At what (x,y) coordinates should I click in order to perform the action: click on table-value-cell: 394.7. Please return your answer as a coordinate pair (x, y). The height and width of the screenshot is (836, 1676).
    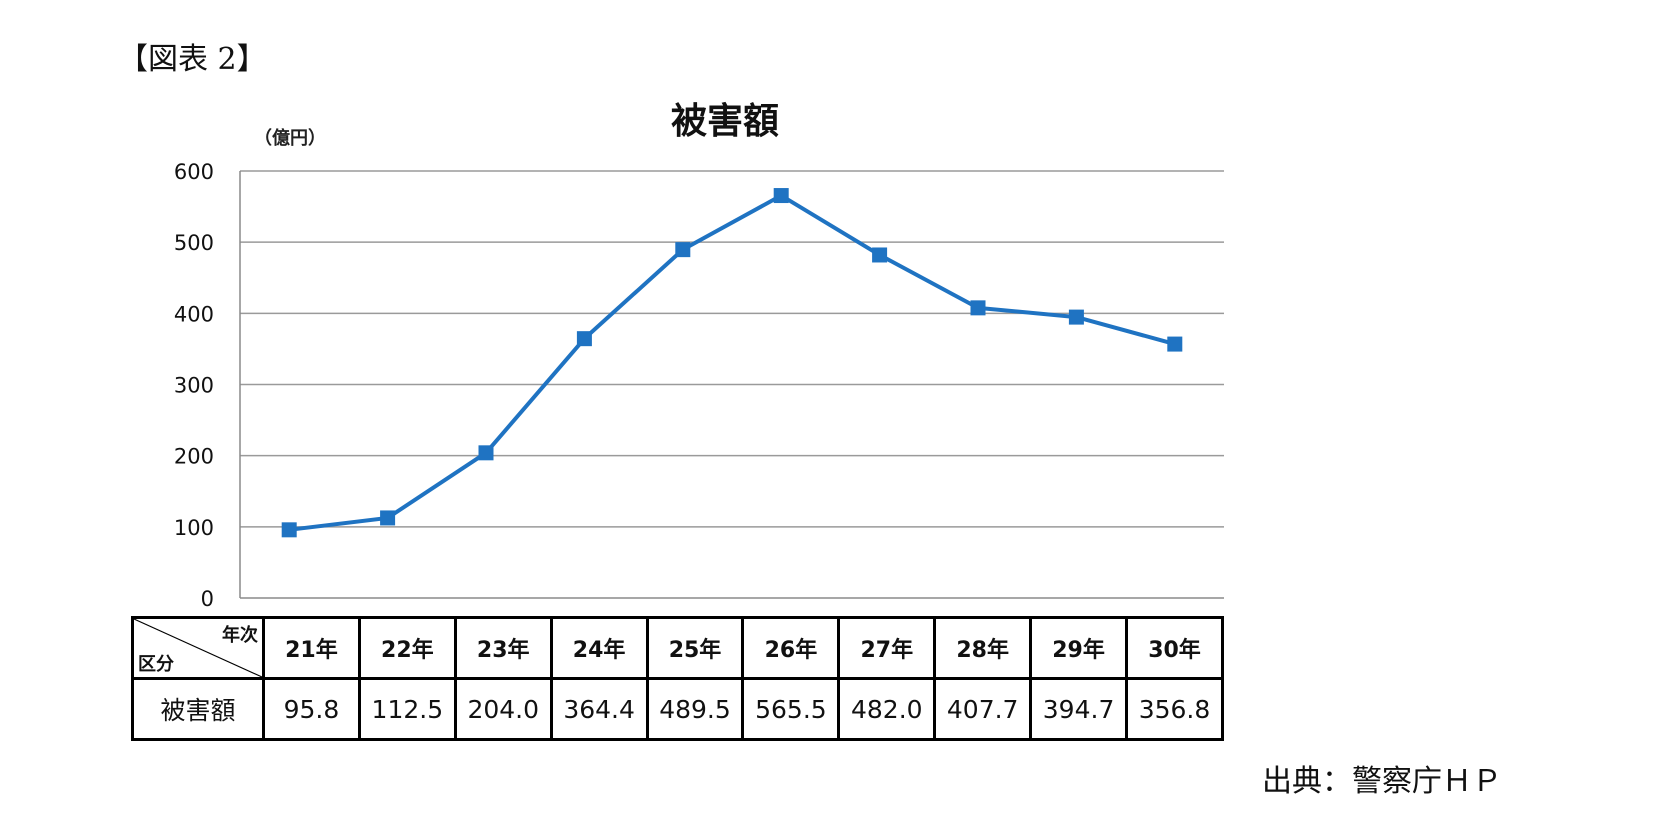
    Looking at the image, I should click on (1079, 709).